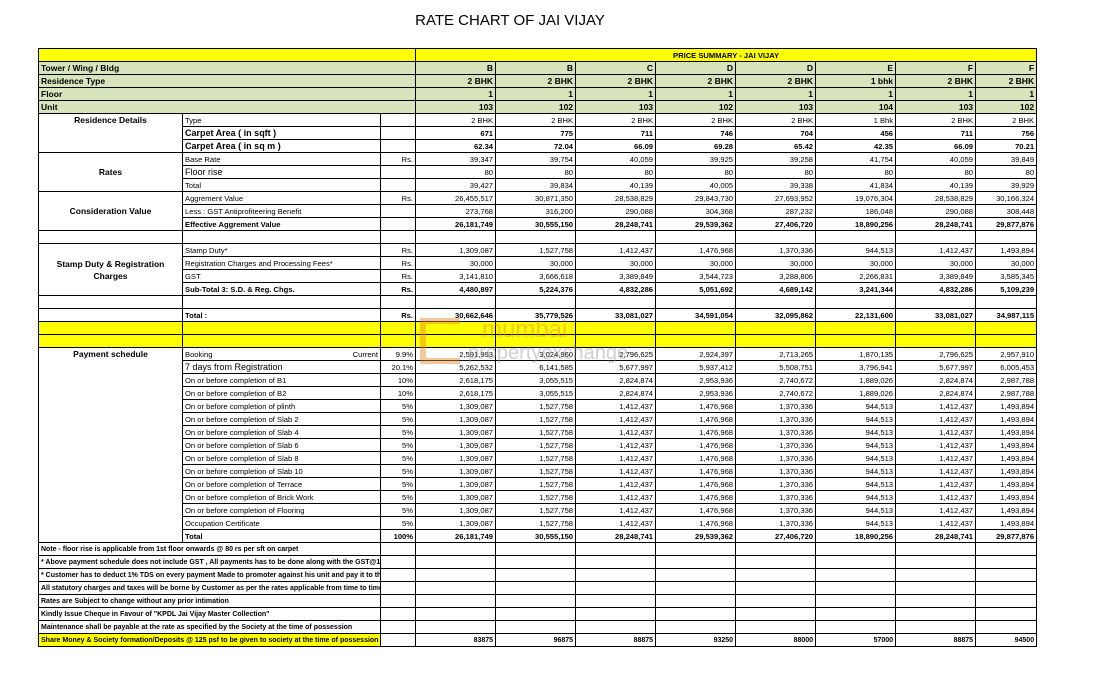 This screenshot has height=698, width=1103. I want to click on header-label: Residence Type, so click(227, 81).